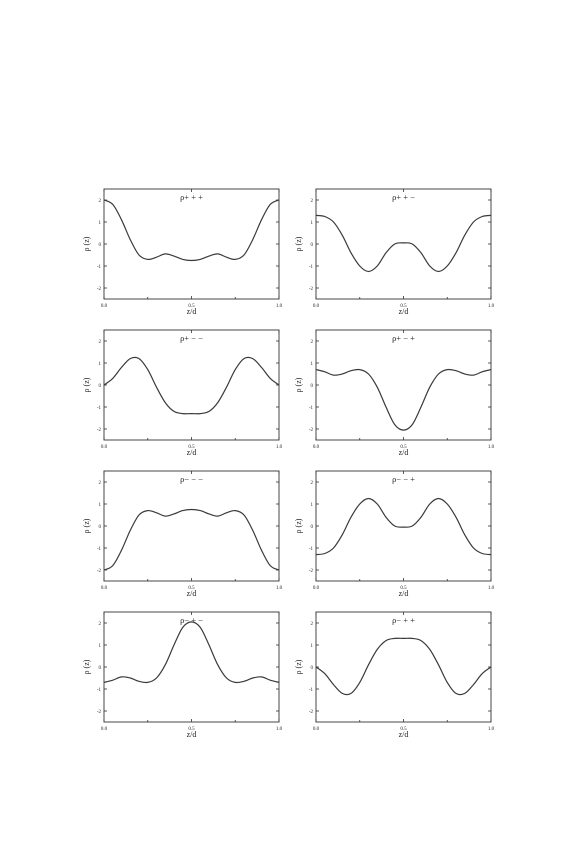 The width and height of the screenshot is (576, 864). I want to click on panel-4: 2 1 0 -1 -2 0.0 0.5 1.0 z/d ρ (z) ρ+ − +, so click(394, 393).